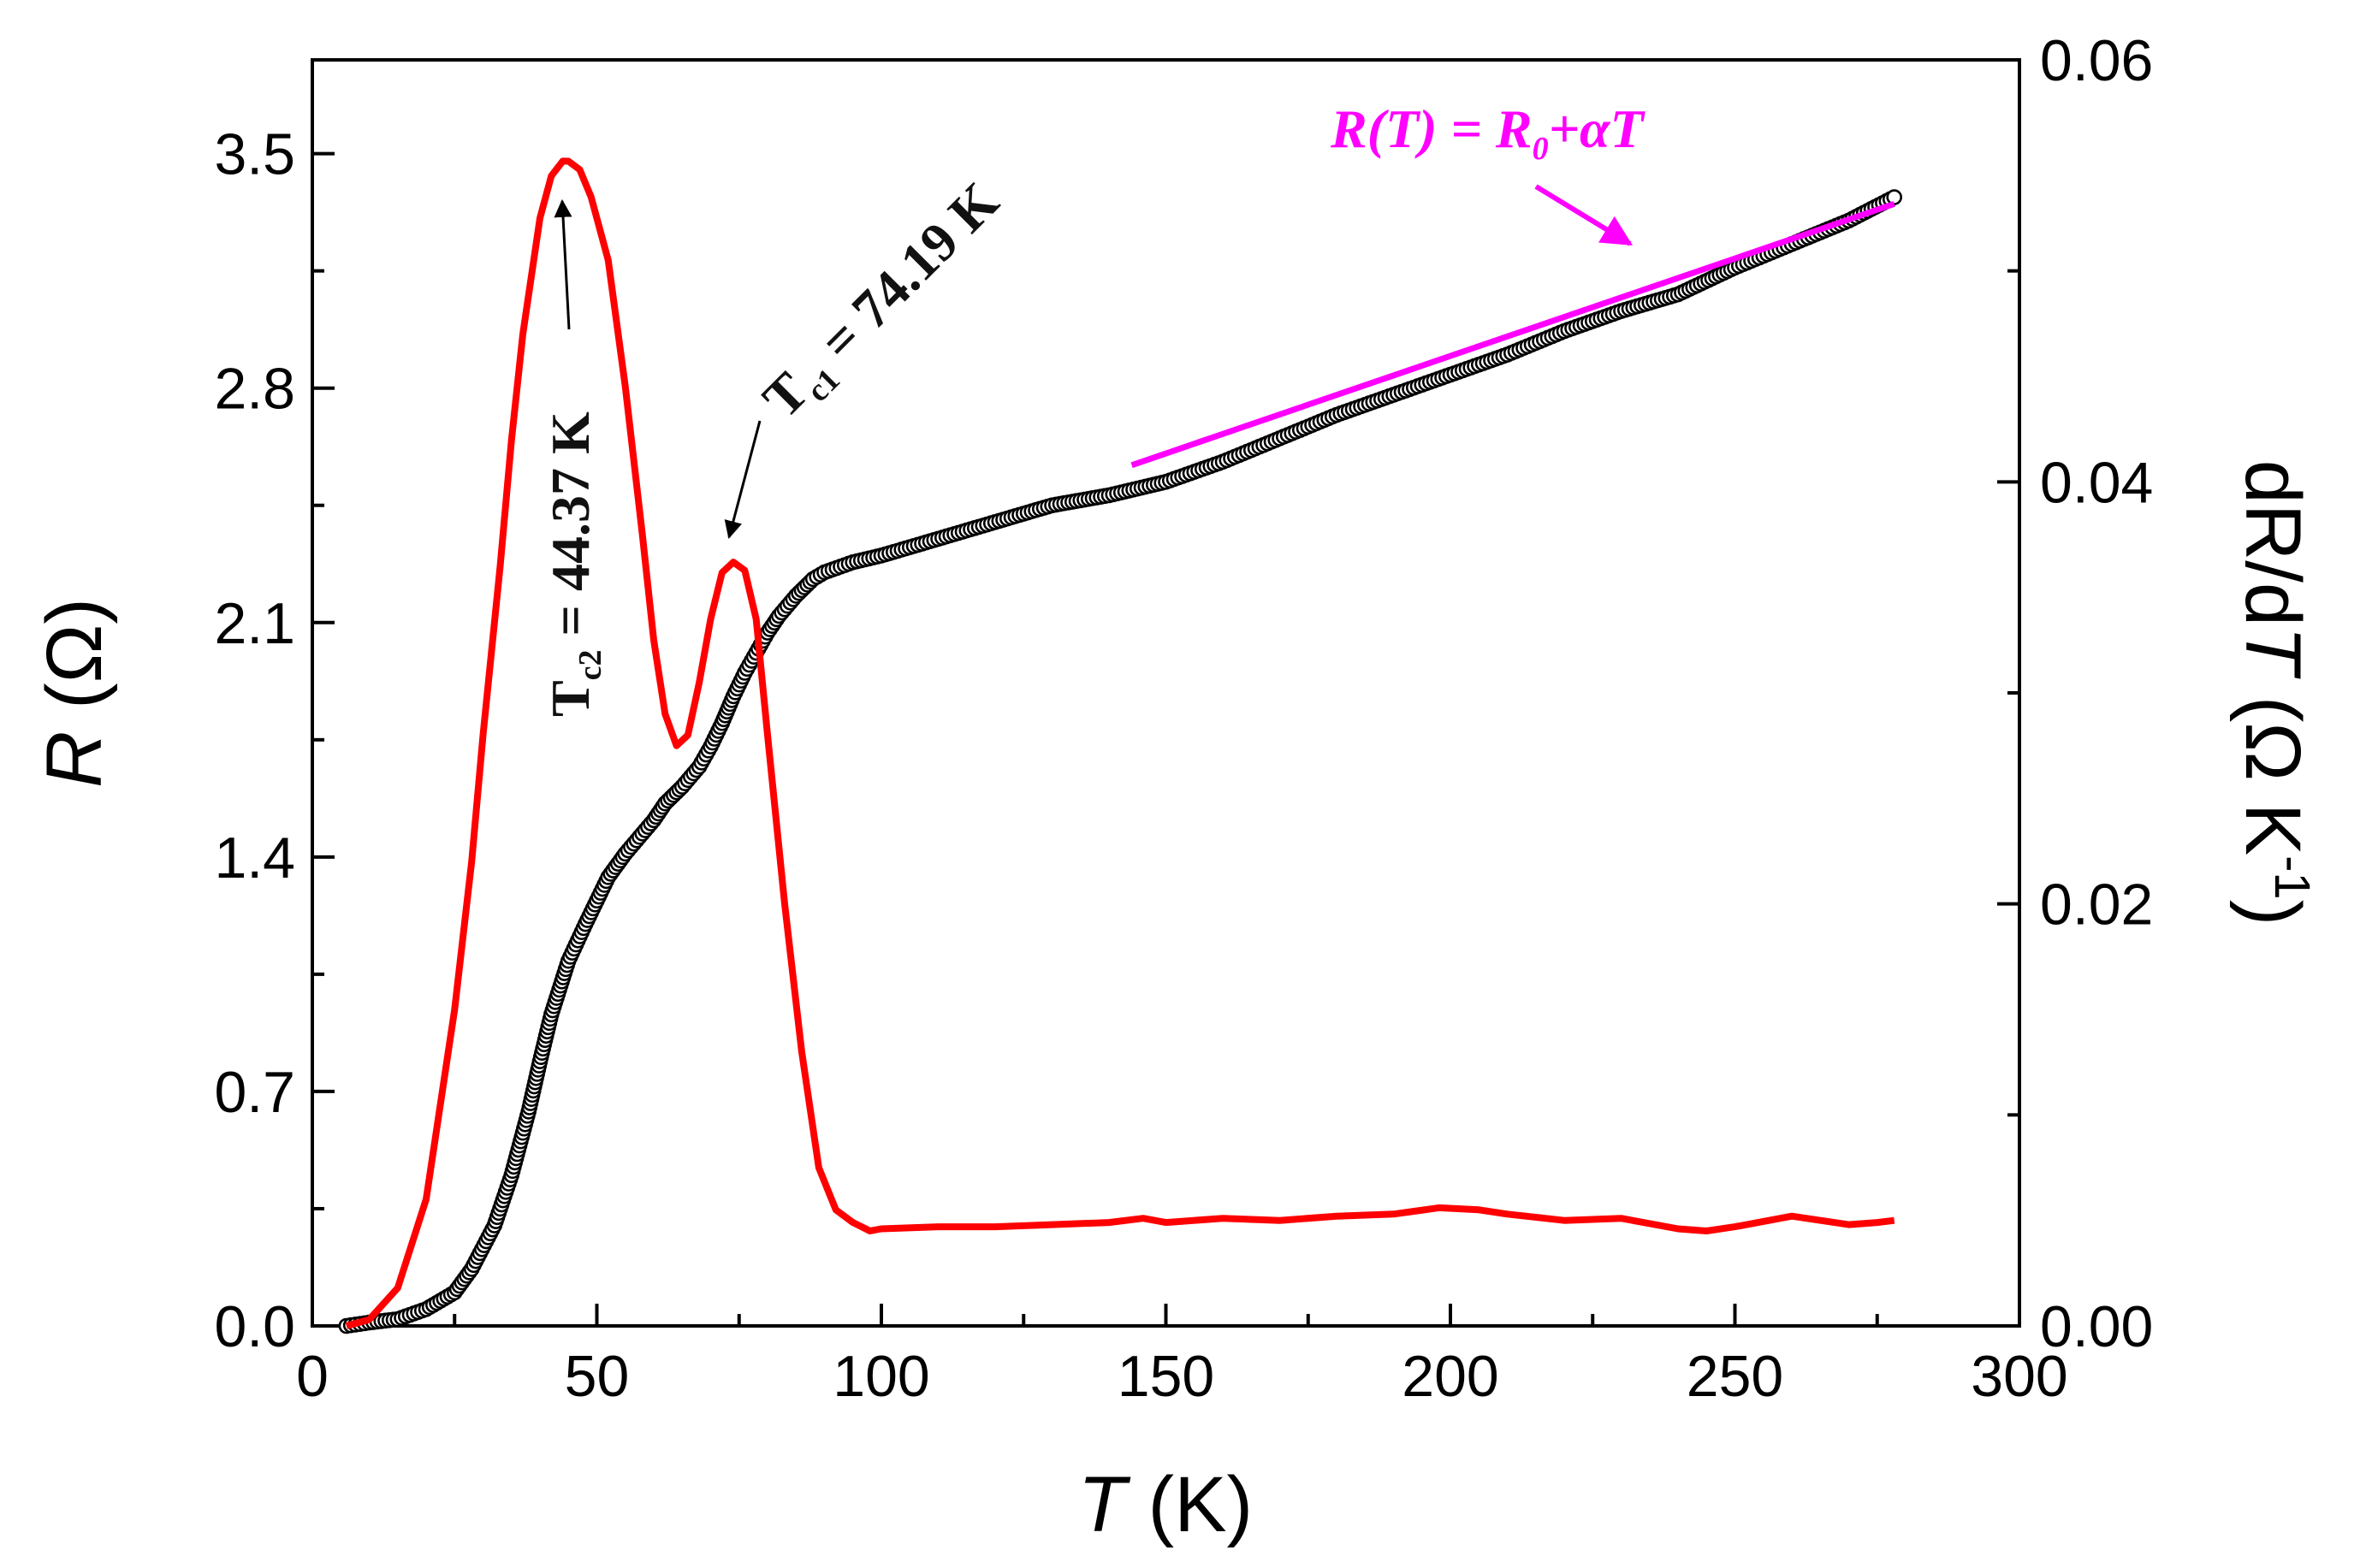 Image resolution: width=2366 pixels, height=1568 pixels. What do you see at coordinates (2075, 693) in the screenshot?
I see `y-right-axis-ticks: 0.00 0.02 0.04 0.06` at bounding box center [2075, 693].